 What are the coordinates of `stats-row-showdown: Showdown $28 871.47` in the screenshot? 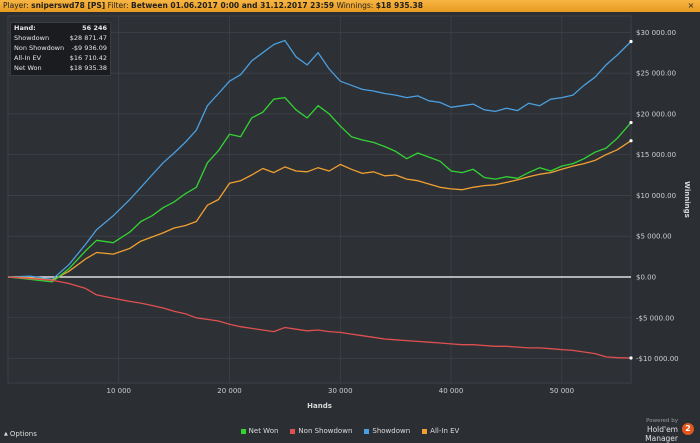 It's located at (60, 38).